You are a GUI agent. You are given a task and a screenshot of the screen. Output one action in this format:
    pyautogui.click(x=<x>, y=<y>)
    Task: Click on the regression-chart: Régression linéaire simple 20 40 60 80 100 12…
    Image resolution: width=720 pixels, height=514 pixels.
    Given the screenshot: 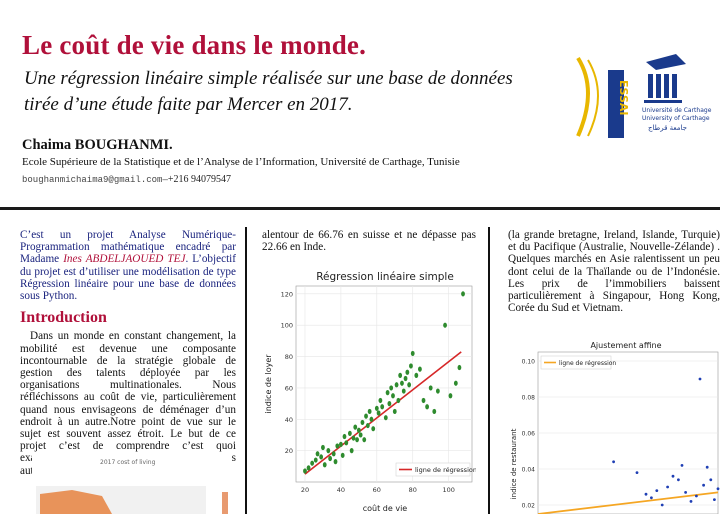 What is the action you would take?
    pyautogui.click(x=370, y=392)
    